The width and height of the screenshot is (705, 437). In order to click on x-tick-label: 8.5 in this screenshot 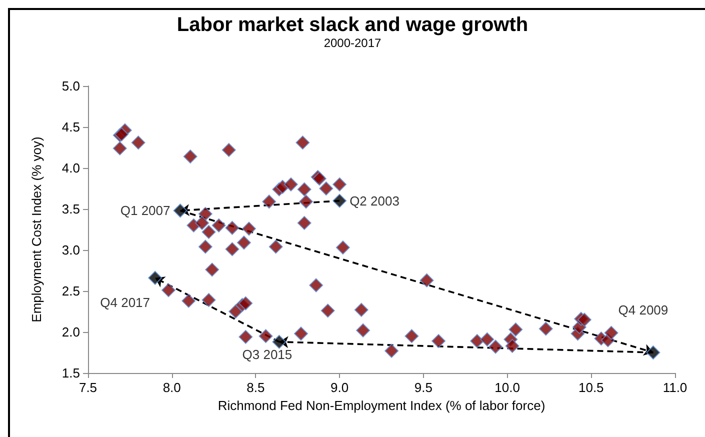, I will do `click(255, 387)`.